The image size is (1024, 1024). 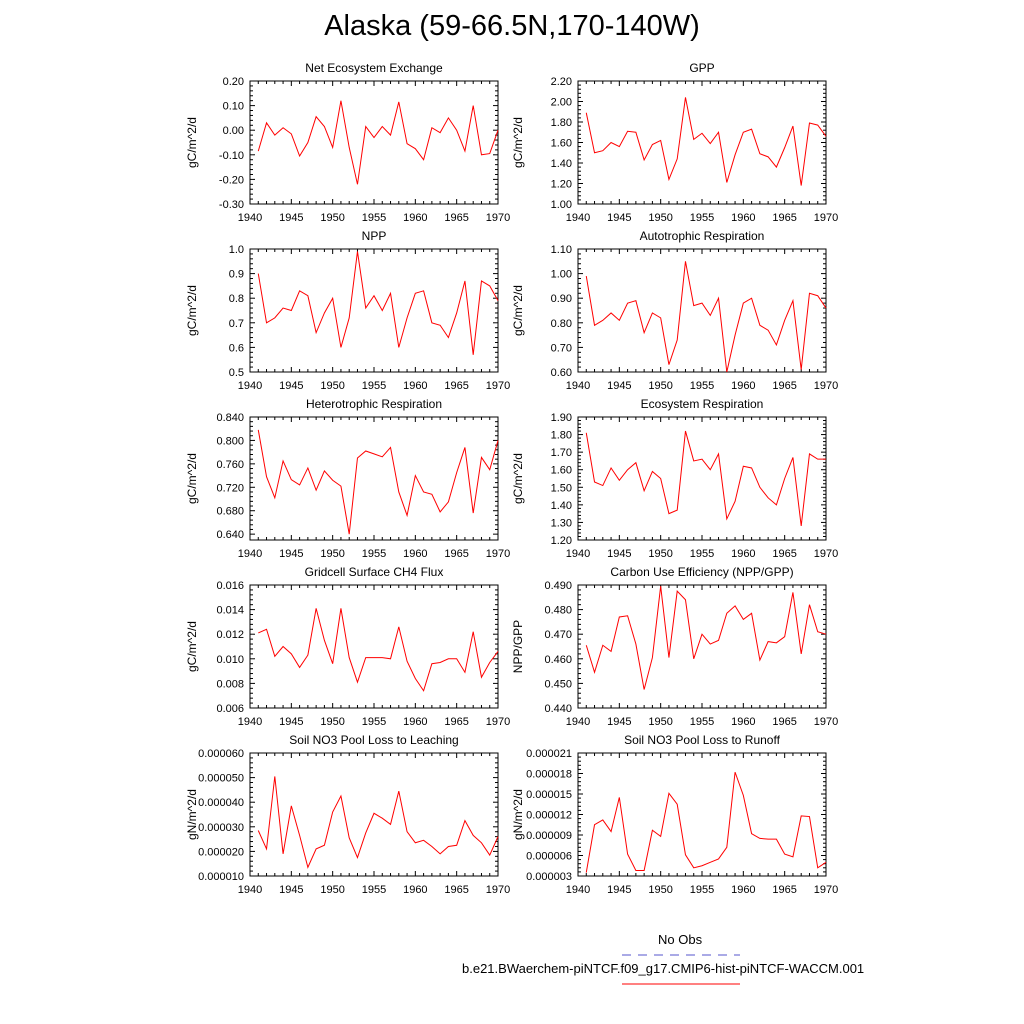 What do you see at coordinates (702, 404) in the screenshot?
I see `panel-title: Ecosystem Respiration` at bounding box center [702, 404].